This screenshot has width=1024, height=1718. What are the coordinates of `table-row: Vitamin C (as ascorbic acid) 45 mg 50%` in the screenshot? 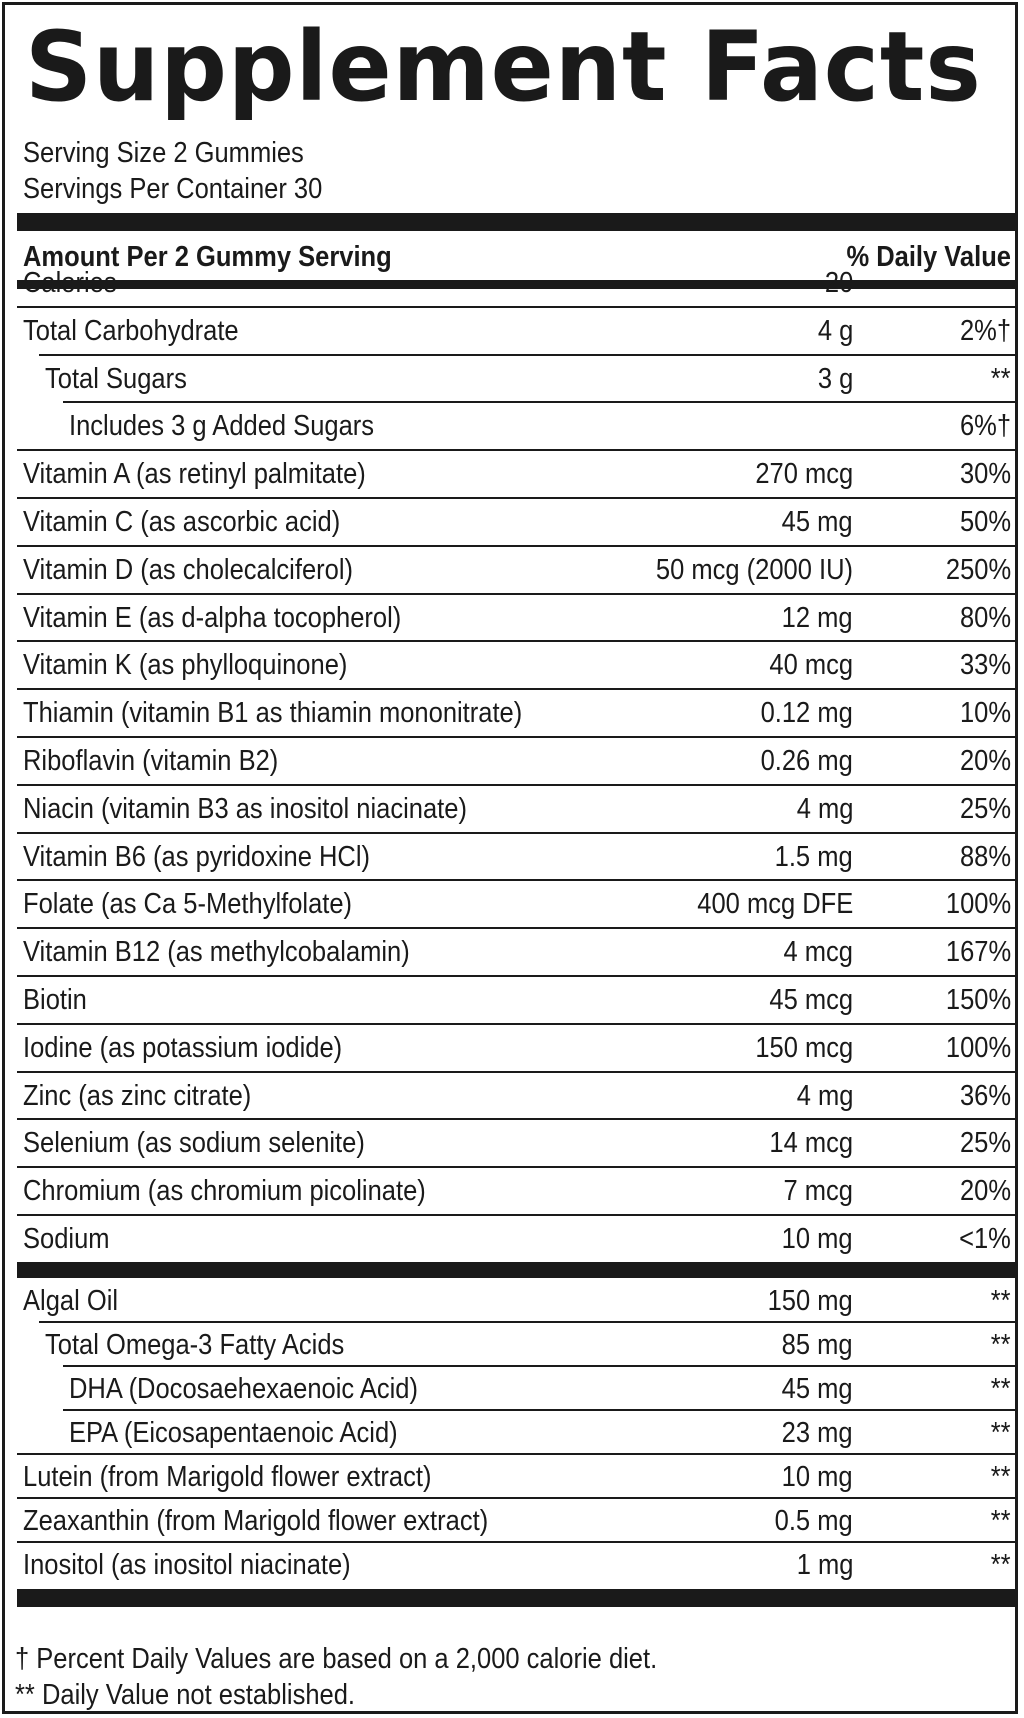 It's located at (516, 523).